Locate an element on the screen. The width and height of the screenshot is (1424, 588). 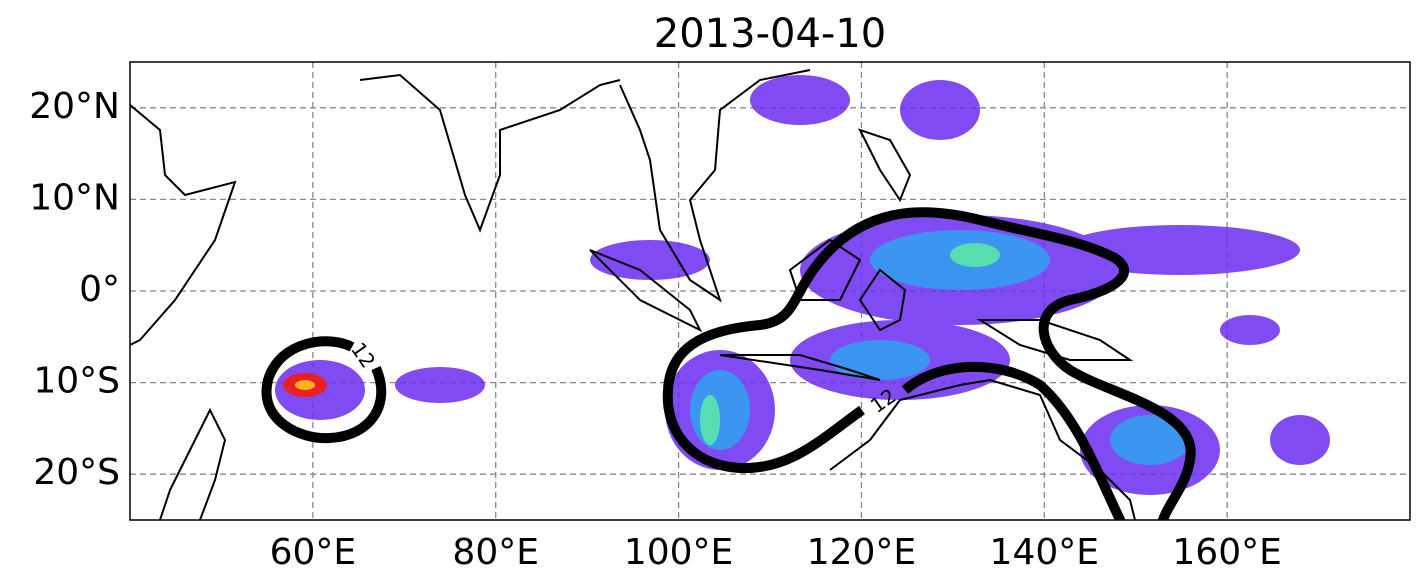
map-title: 2013-04-10 is located at coordinates (770, 34).